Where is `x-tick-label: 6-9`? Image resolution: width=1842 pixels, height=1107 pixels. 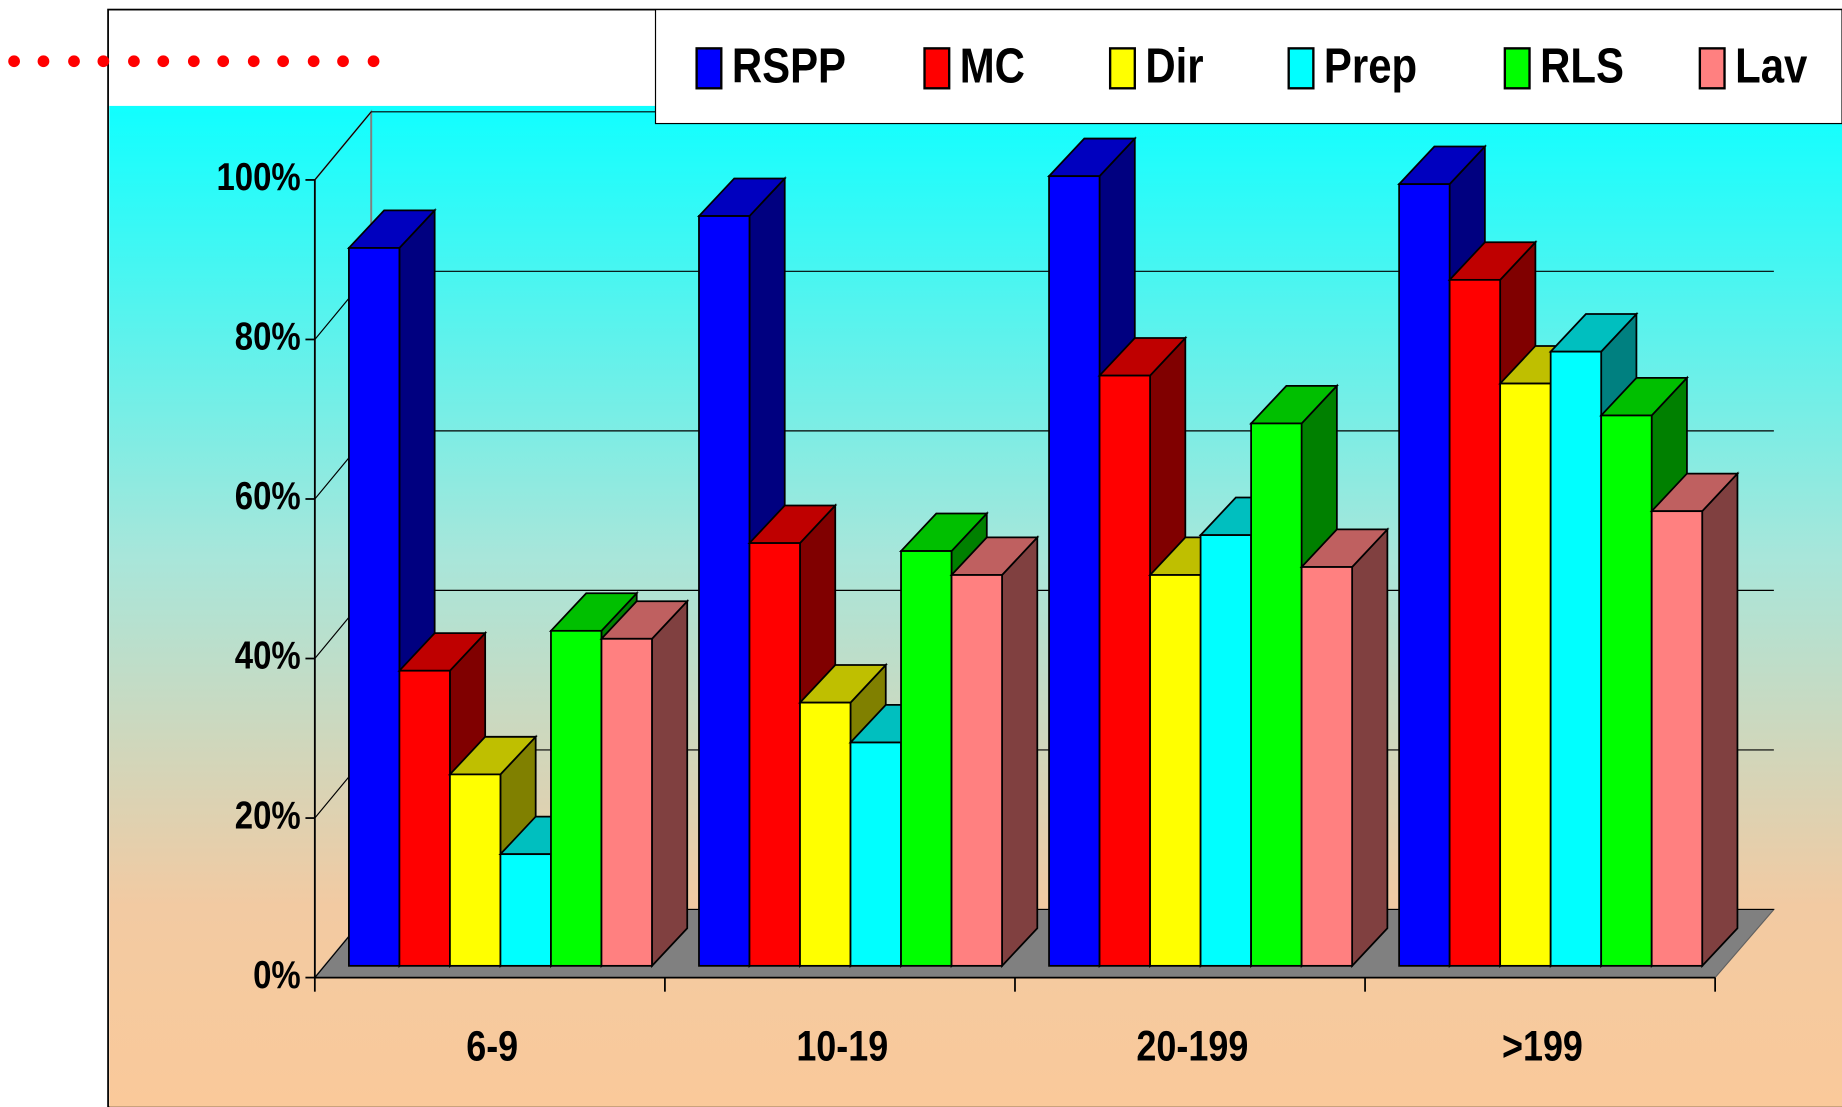 x-tick-label: 6-9 is located at coordinates (492, 1046).